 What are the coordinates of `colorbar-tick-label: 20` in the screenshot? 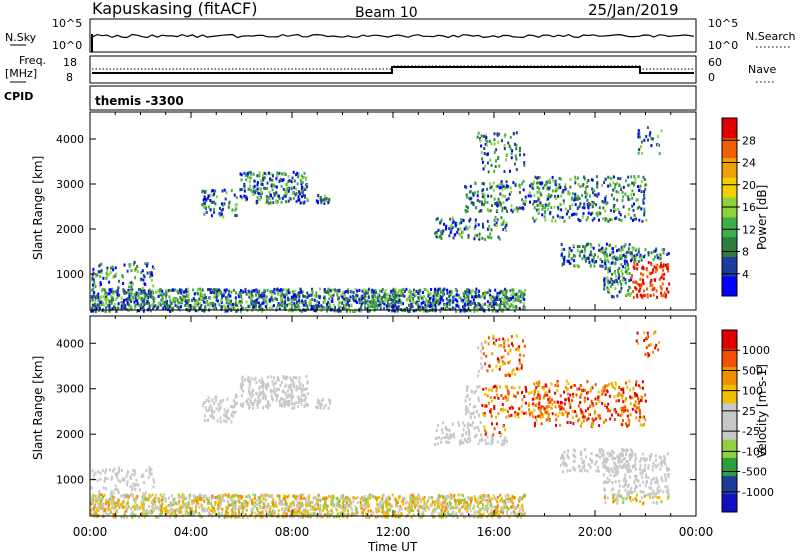 It's located at (749, 185).